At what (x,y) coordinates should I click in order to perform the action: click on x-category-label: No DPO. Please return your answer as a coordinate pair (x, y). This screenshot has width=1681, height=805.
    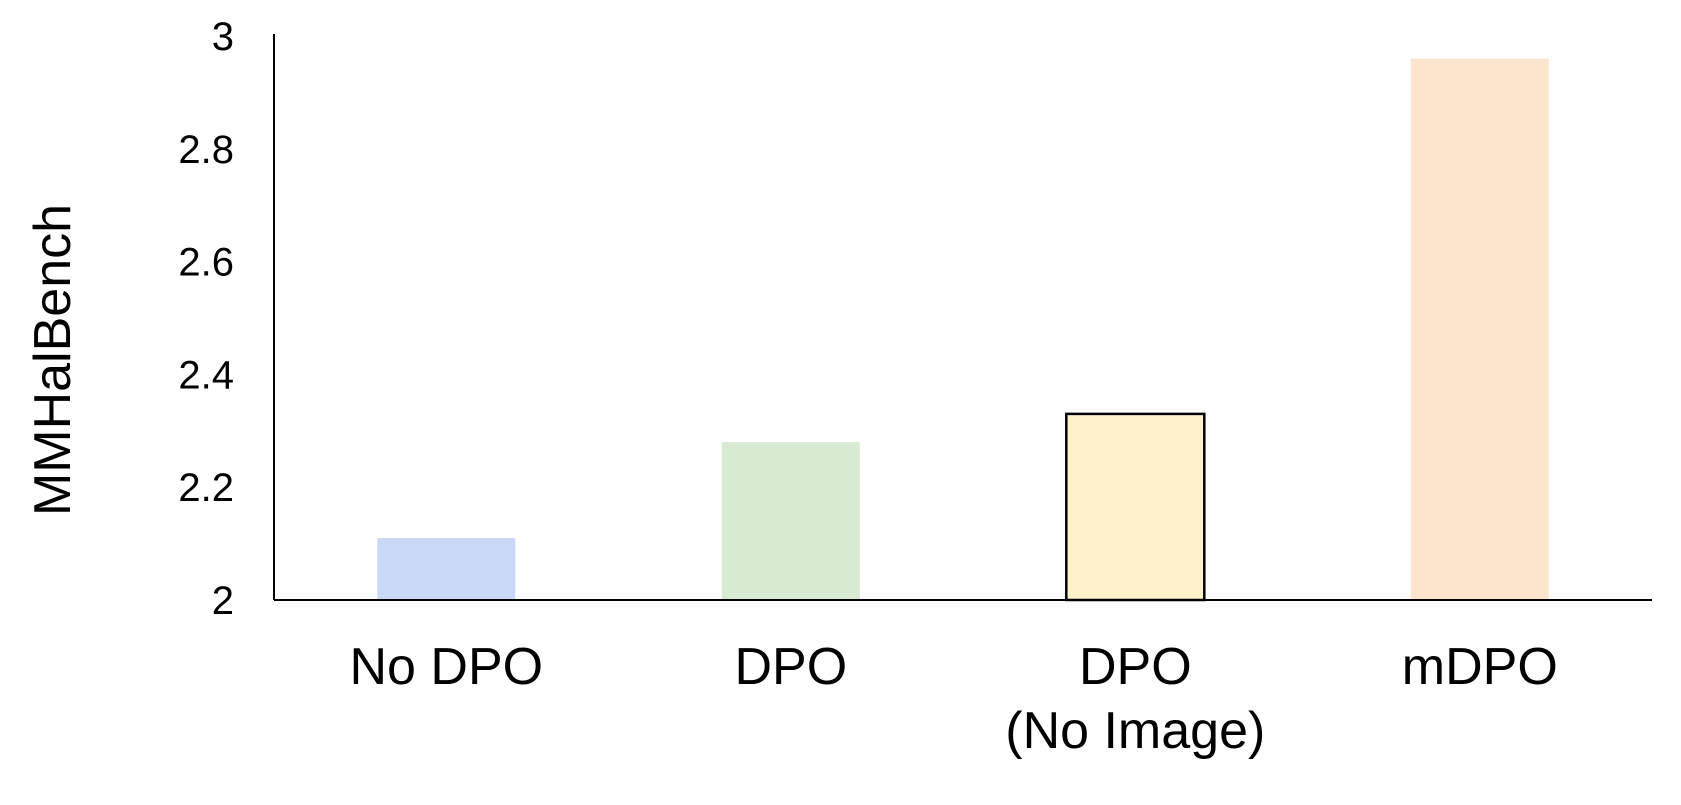
    Looking at the image, I should click on (446, 667).